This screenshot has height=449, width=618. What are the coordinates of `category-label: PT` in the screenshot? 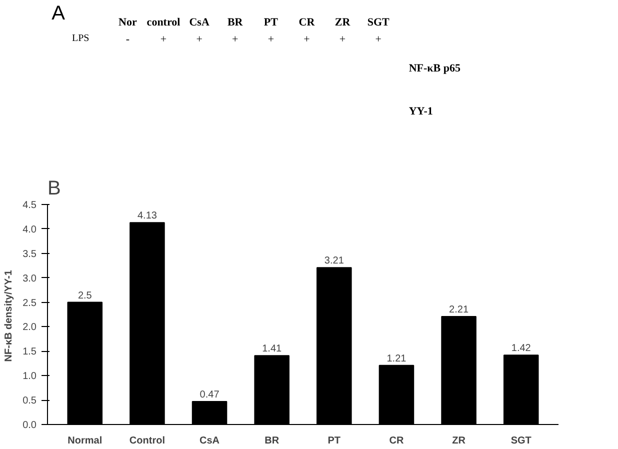 It's located at (271, 22).